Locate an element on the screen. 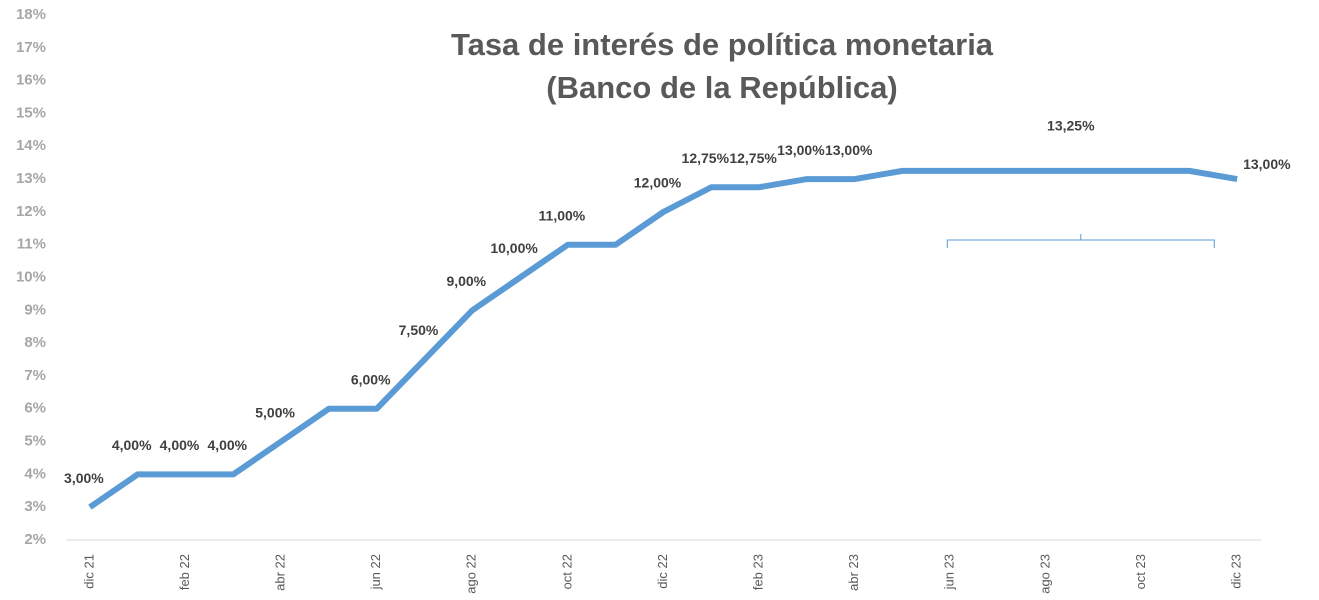  x-tick-label: dic 22 is located at coordinates (662, 571).